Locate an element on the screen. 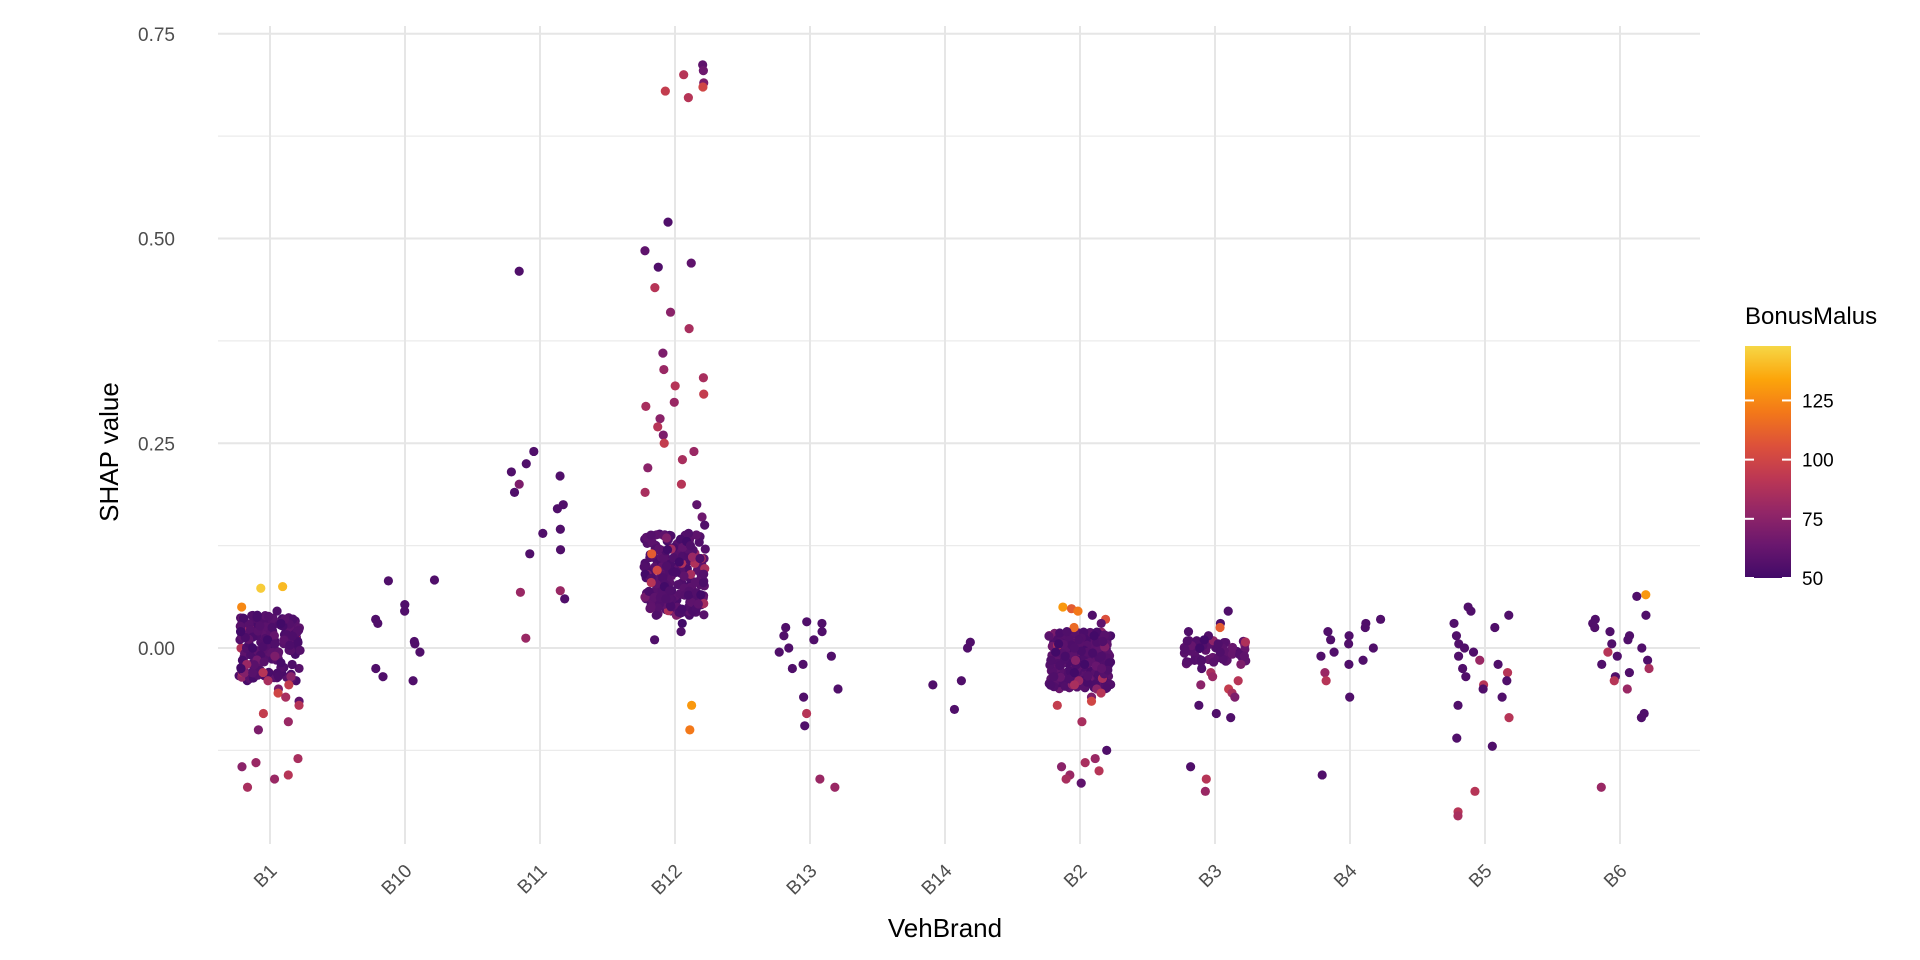  x-tick-label: B12 is located at coordinates (667, 880).